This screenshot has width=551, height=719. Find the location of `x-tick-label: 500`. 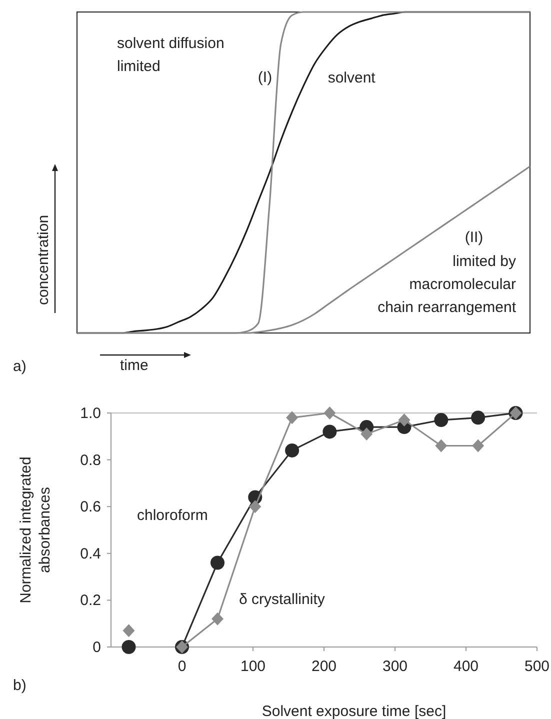

x-tick-label: 500 is located at coordinates (537, 666).